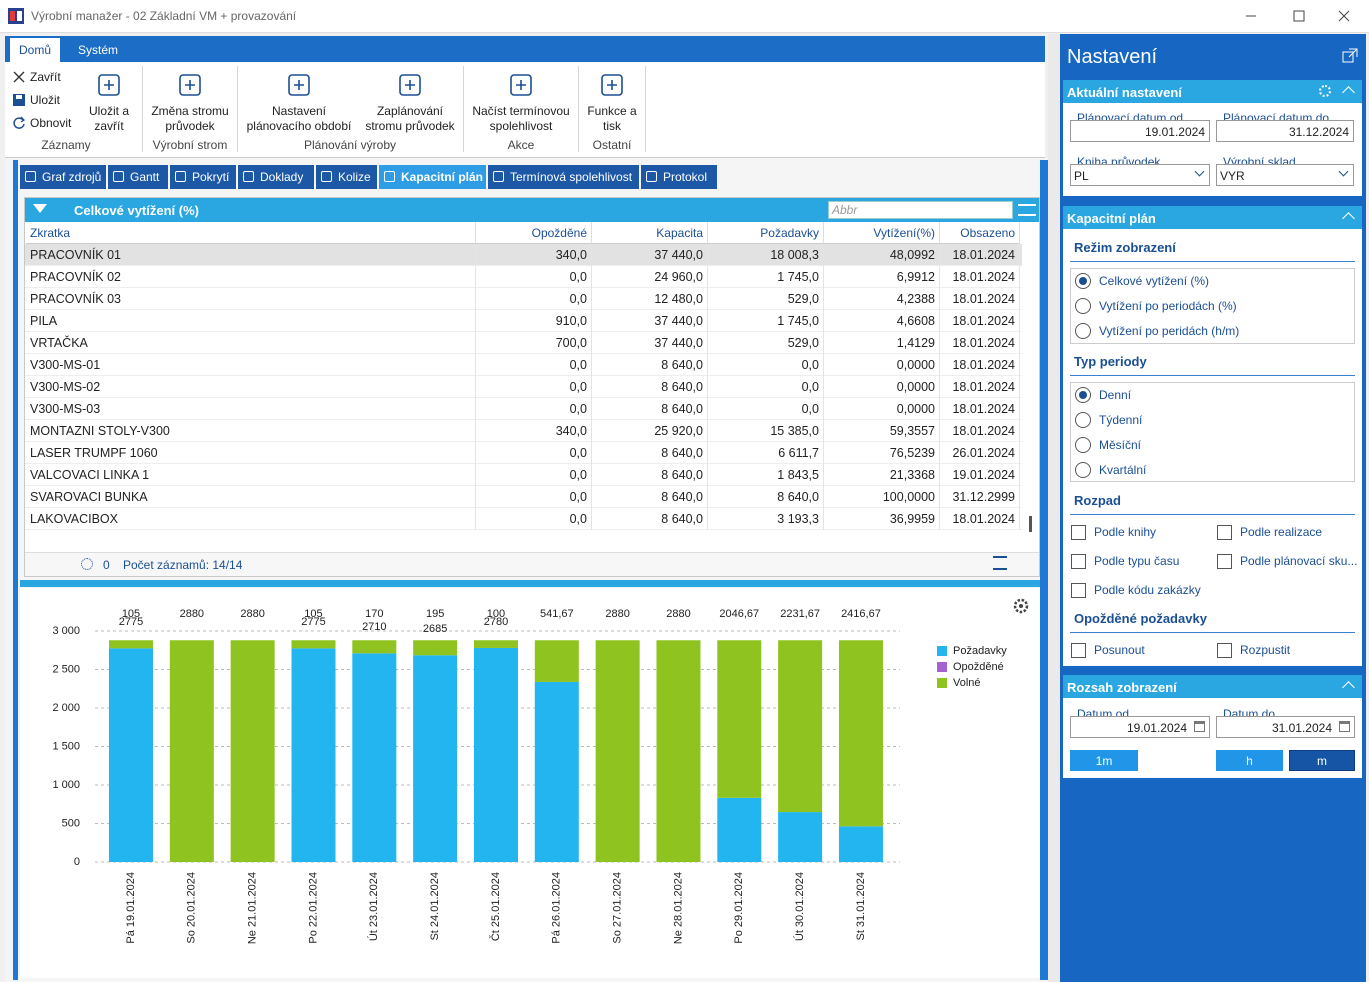 The width and height of the screenshot is (1369, 982). Describe the element at coordinates (685, 177) in the screenshot. I see `tab-label: Protokol` at that location.